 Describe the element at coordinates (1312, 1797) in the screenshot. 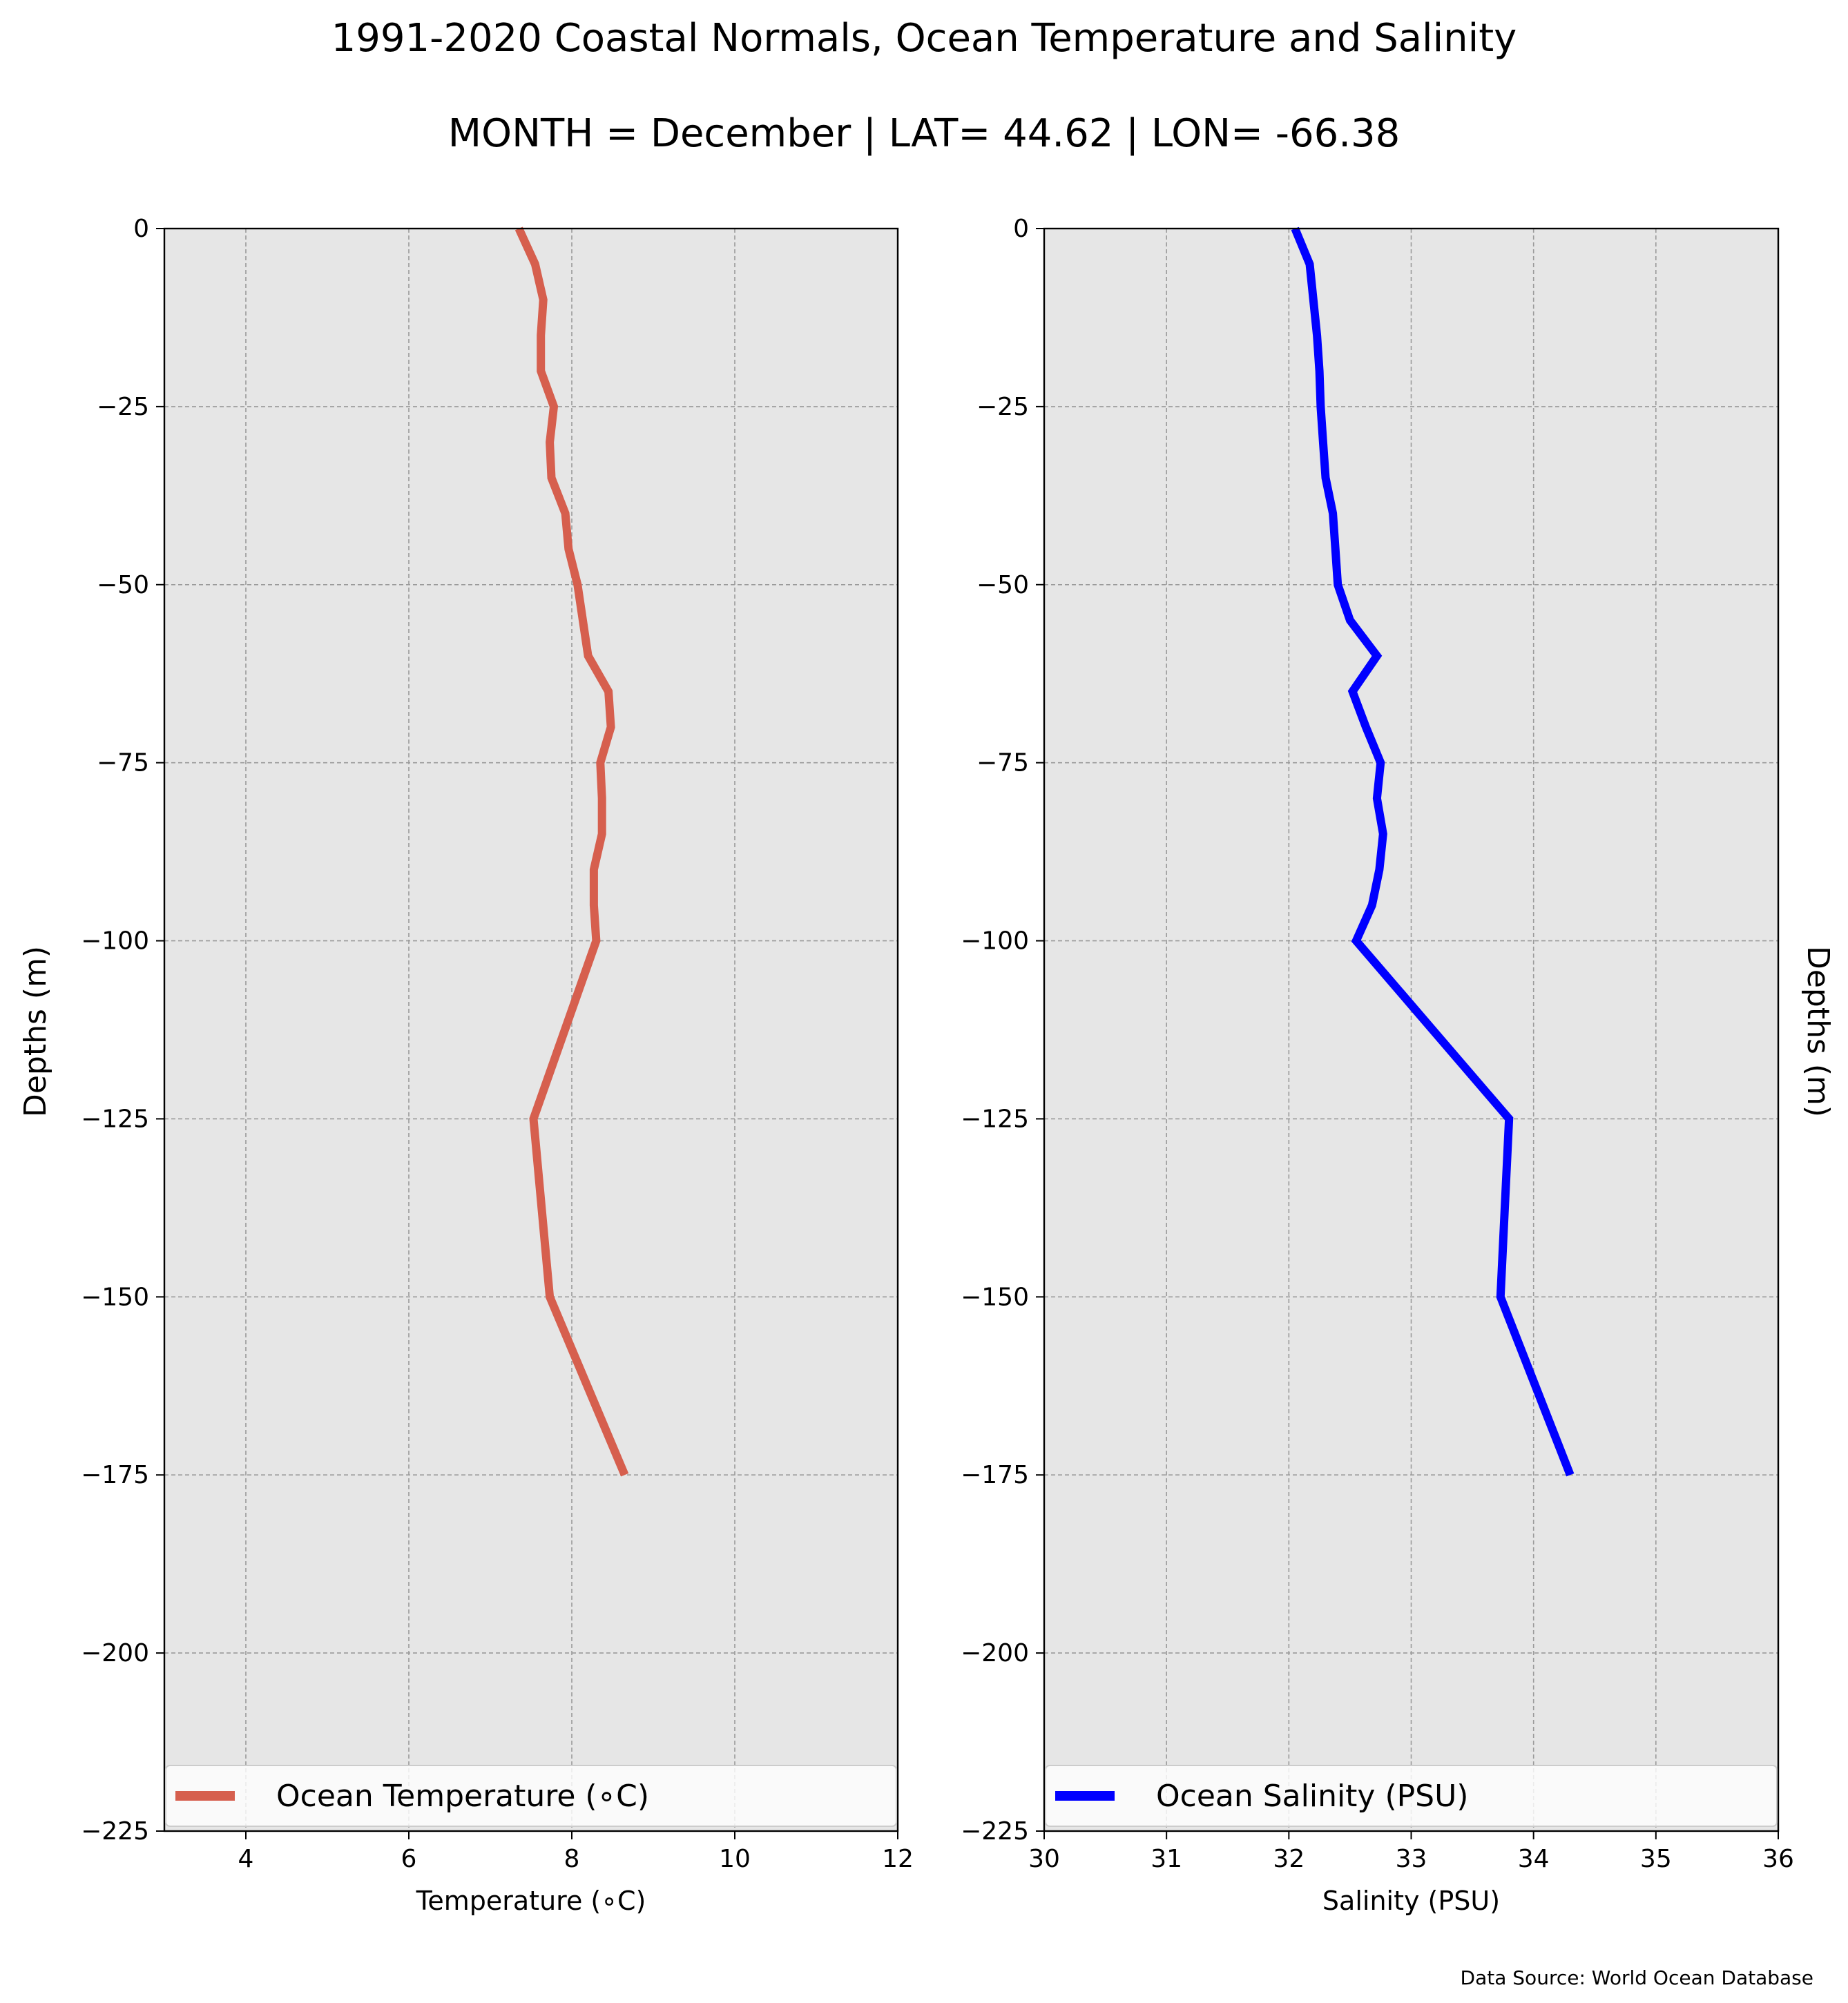

I see `sal-legend-label: Ocean Salinity (PSU)` at that location.